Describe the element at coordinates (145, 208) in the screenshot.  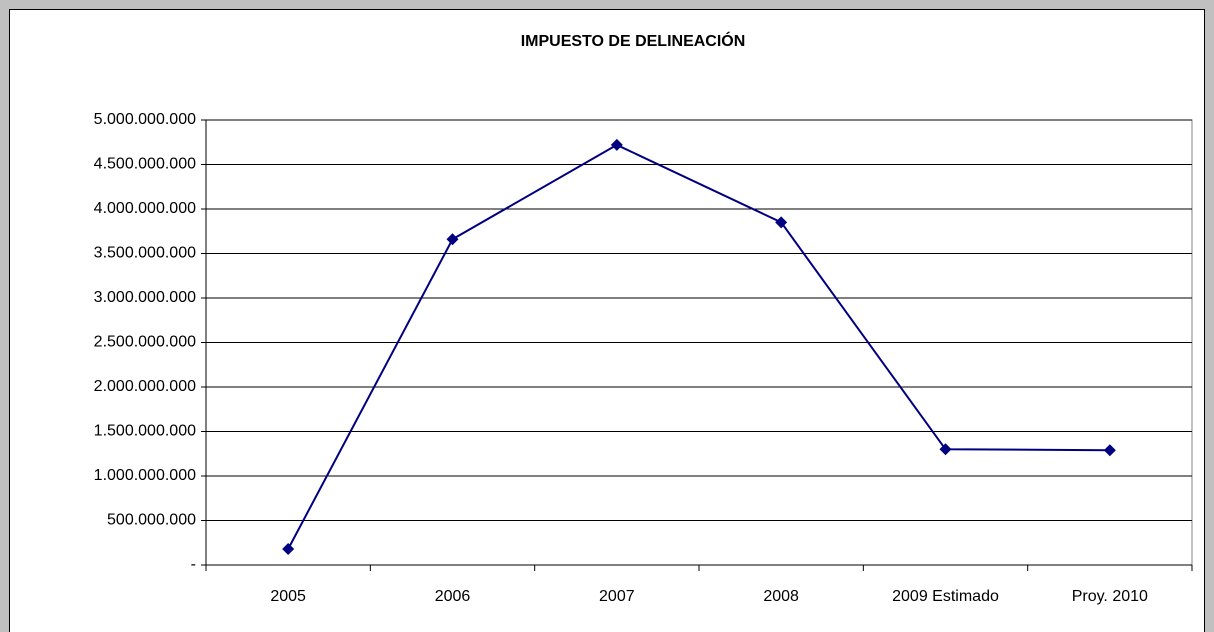
I see `y-tick-label: 4.000.000.000` at that location.